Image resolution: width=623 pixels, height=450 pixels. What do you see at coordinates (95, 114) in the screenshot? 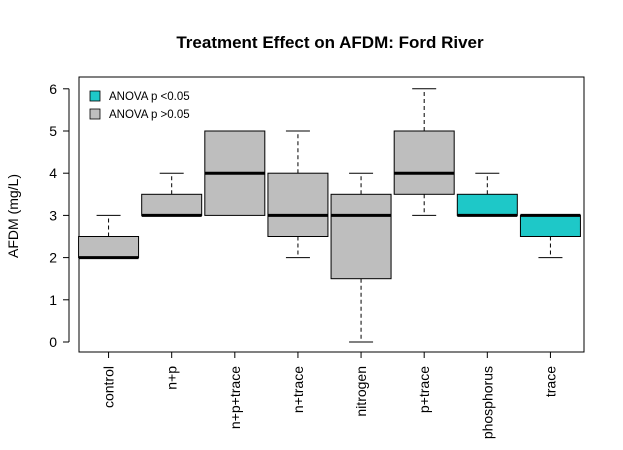
I see `legend-swatch-nonsignificant` at bounding box center [95, 114].